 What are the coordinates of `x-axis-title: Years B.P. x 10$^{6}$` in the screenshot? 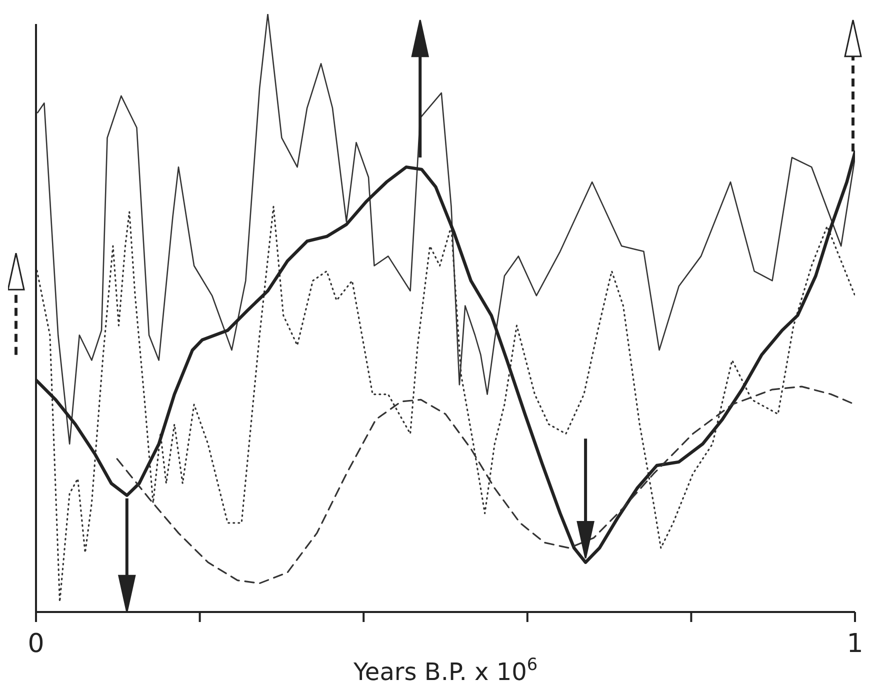 It's located at (445, 670).